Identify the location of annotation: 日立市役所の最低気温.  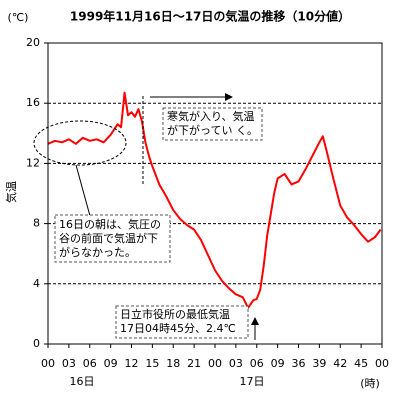
(175, 314).